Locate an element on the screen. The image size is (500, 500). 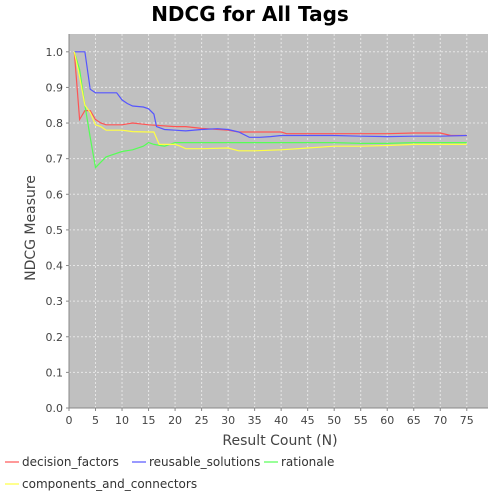
x-tick-label: 75 is located at coordinates (467, 420).